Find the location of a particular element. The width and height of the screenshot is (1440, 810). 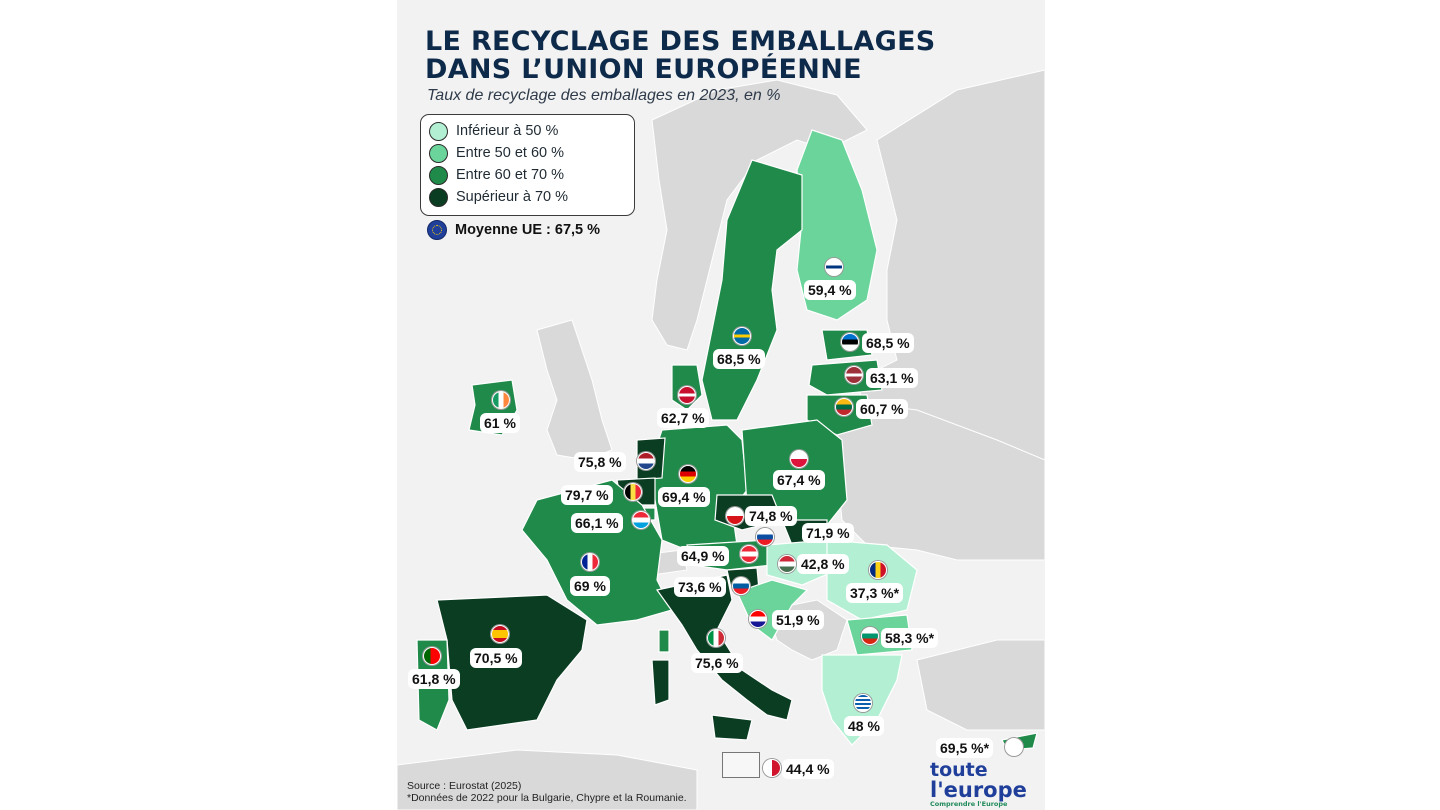

label-finlande: 59,4 % is located at coordinates (830, 290).